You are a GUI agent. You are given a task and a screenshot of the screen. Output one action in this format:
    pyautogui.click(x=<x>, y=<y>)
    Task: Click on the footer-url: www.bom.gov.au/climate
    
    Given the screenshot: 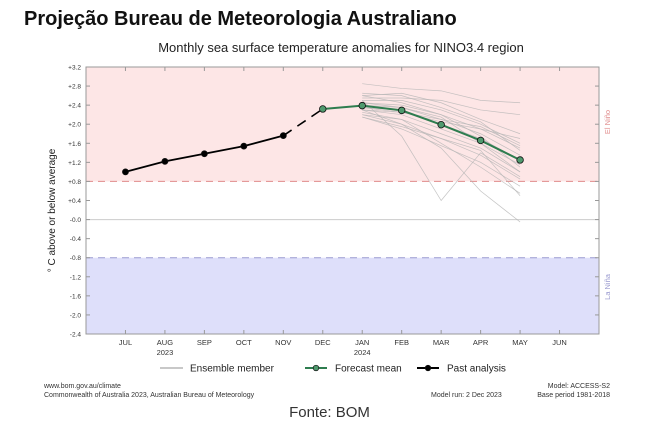 What is the action you would take?
    pyautogui.click(x=82, y=386)
    